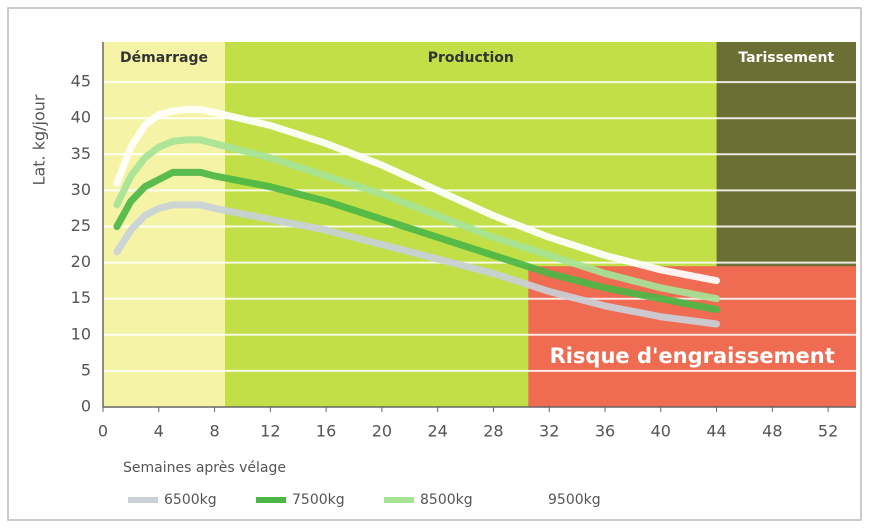 The image size is (869, 528). I want to click on legend-label: 6500kg, so click(190, 500).